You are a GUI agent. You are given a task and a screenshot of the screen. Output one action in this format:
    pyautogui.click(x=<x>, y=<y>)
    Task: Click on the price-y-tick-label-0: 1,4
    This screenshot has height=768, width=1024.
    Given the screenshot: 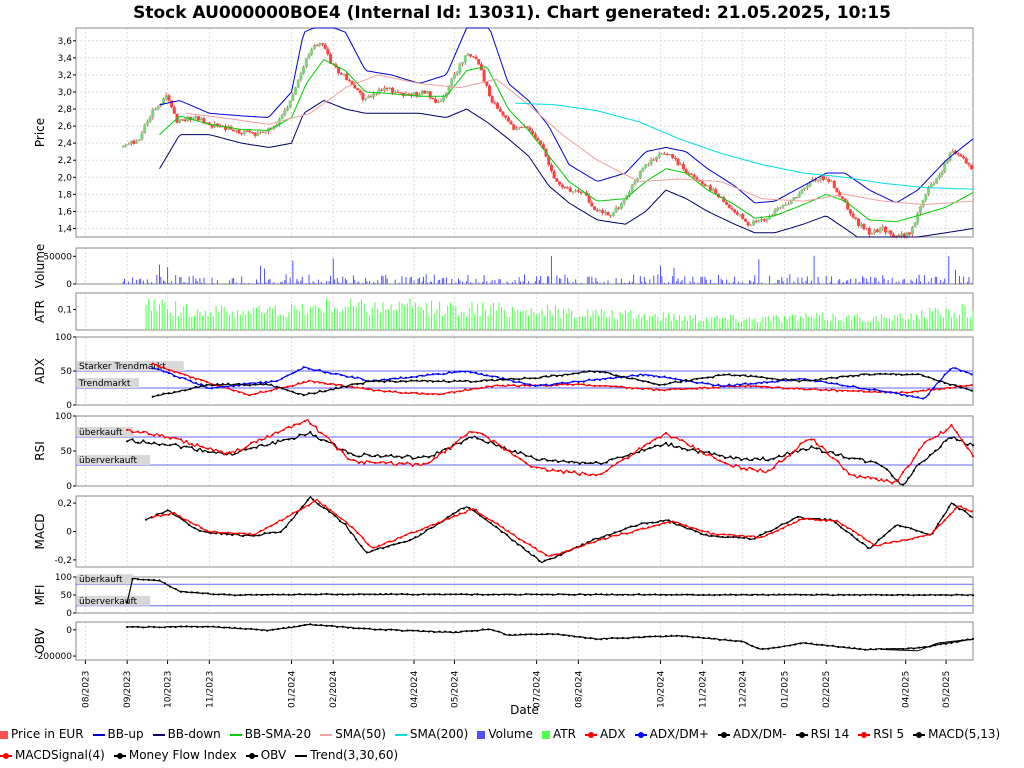 What is the action you would take?
    pyautogui.click(x=65, y=229)
    